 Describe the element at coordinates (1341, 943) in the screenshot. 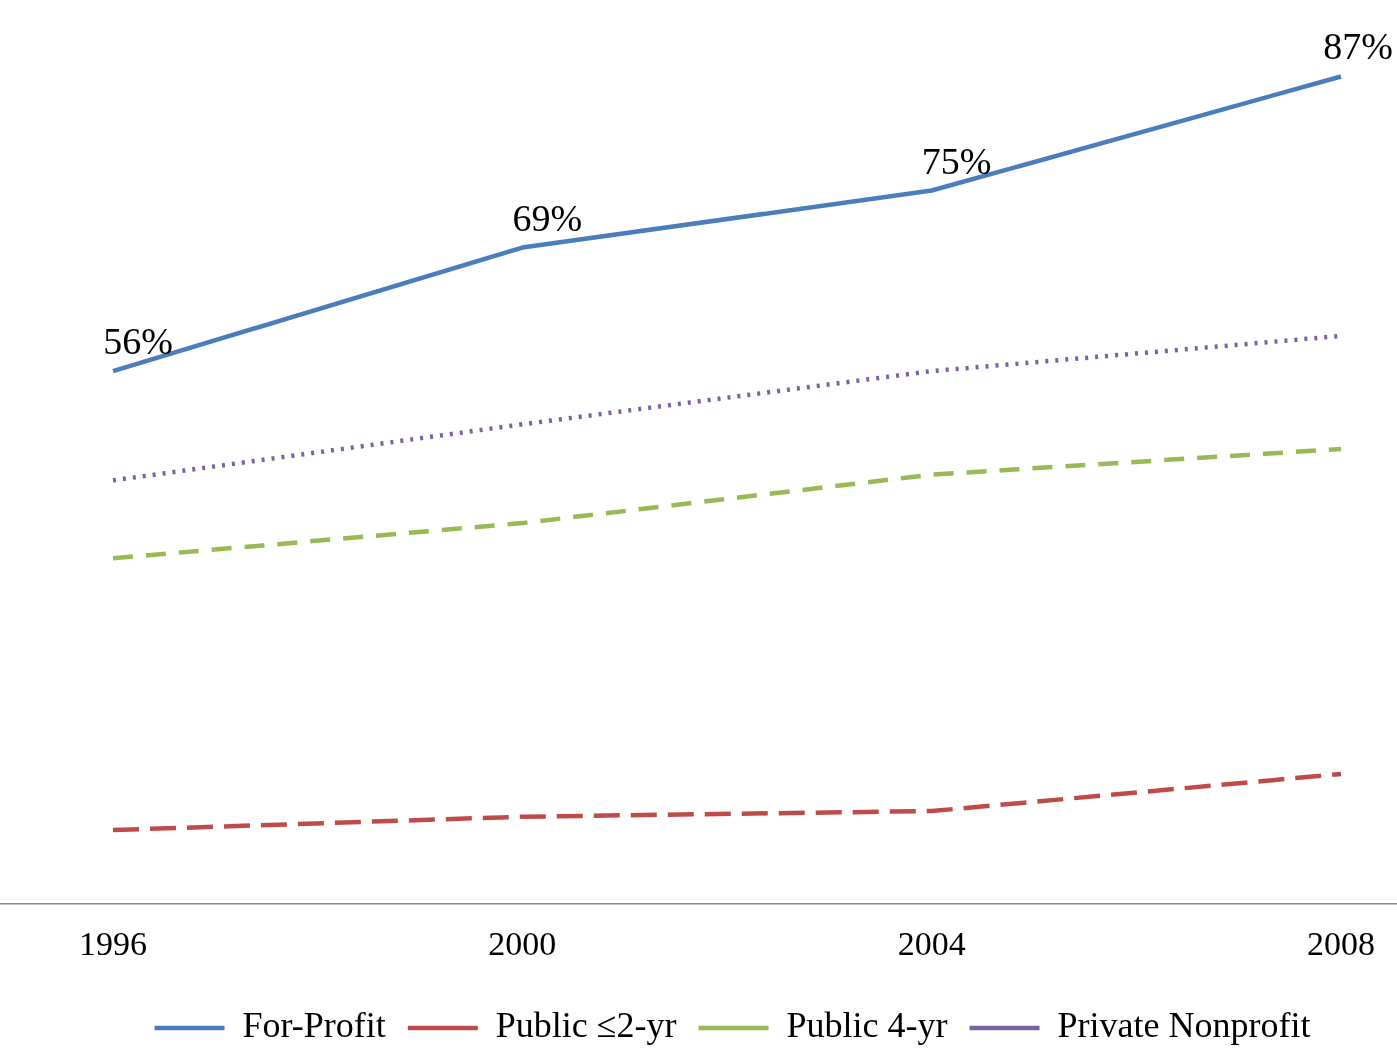

I see `x-tick-label: 2008` at that location.